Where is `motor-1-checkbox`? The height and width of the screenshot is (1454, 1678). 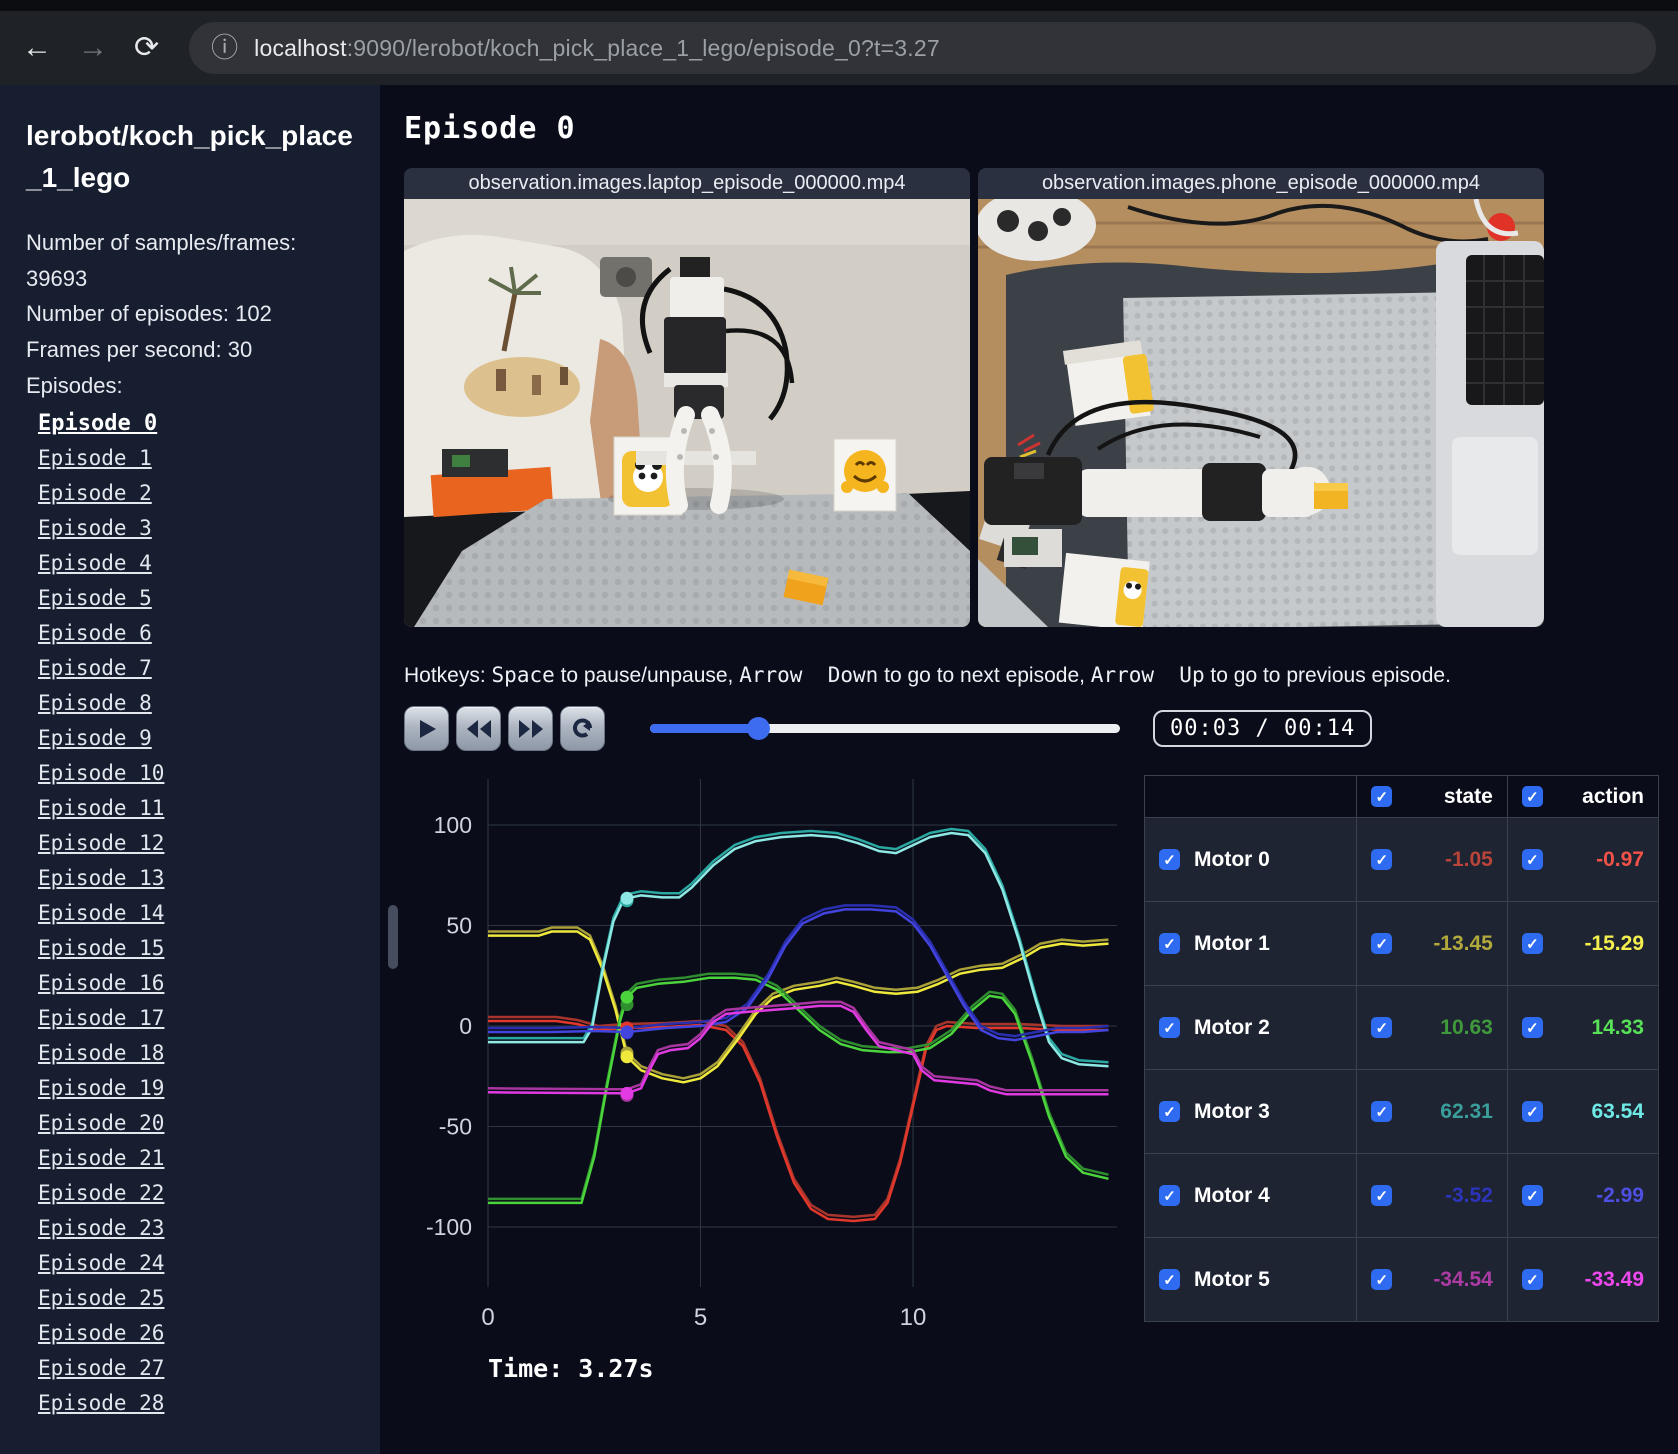 motor-1-checkbox is located at coordinates (1169, 943).